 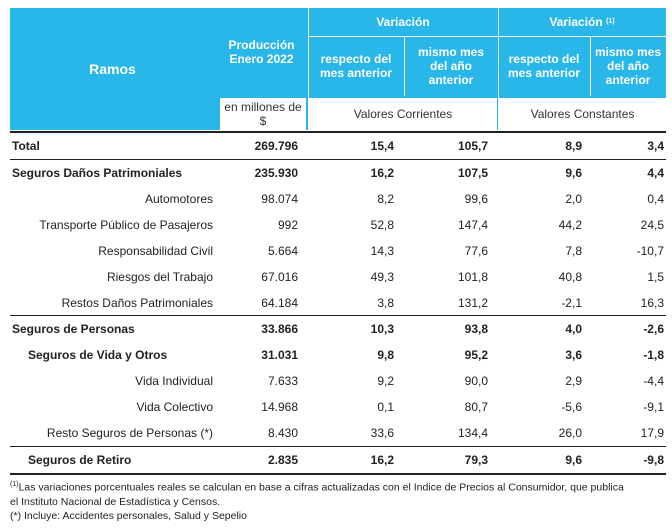 What do you see at coordinates (261, 59) in the screenshot?
I see `header-produccion-line2: Enero 2022` at bounding box center [261, 59].